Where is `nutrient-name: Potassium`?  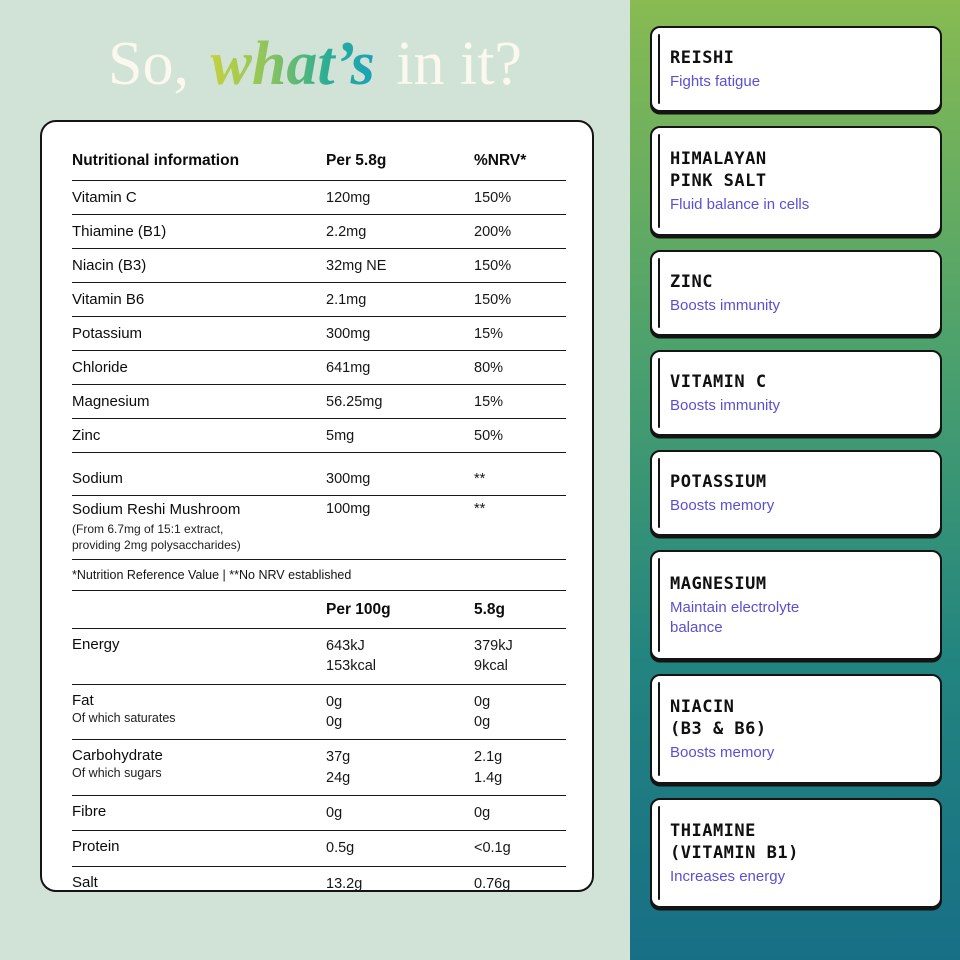 nutrient-name: Potassium is located at coordinates (107, 334).